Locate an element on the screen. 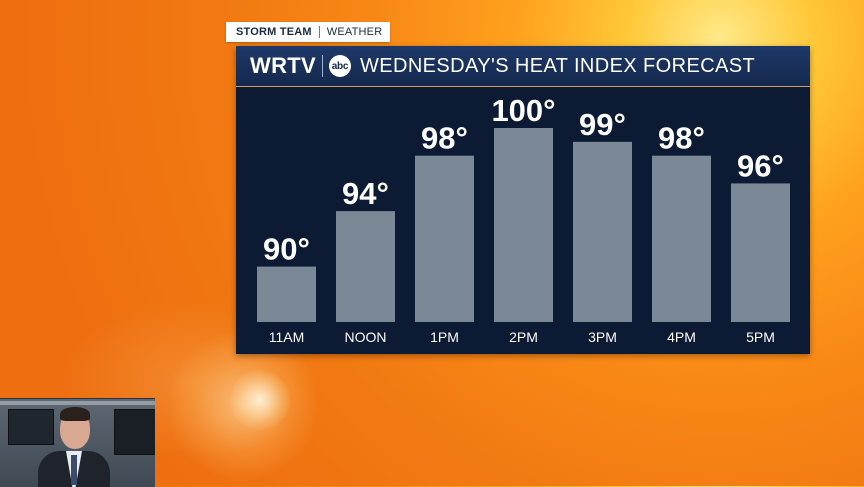  bar-3pm is located at coordinates (602, 231).